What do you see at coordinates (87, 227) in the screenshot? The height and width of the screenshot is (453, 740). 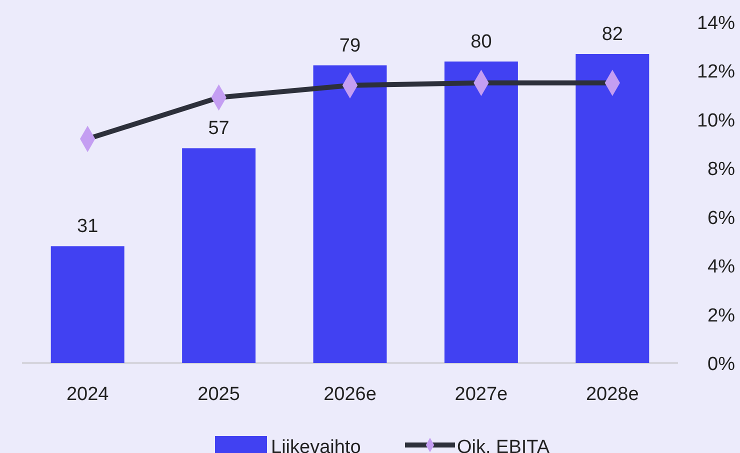 I see `data-label: 31` at bounding box center [87, 227].